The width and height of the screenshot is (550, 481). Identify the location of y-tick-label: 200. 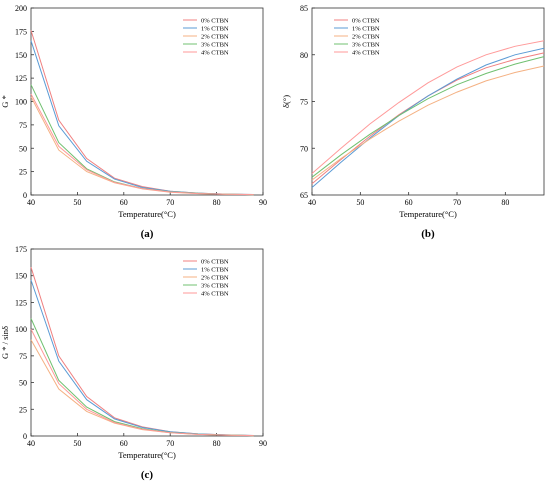
(21, 8).